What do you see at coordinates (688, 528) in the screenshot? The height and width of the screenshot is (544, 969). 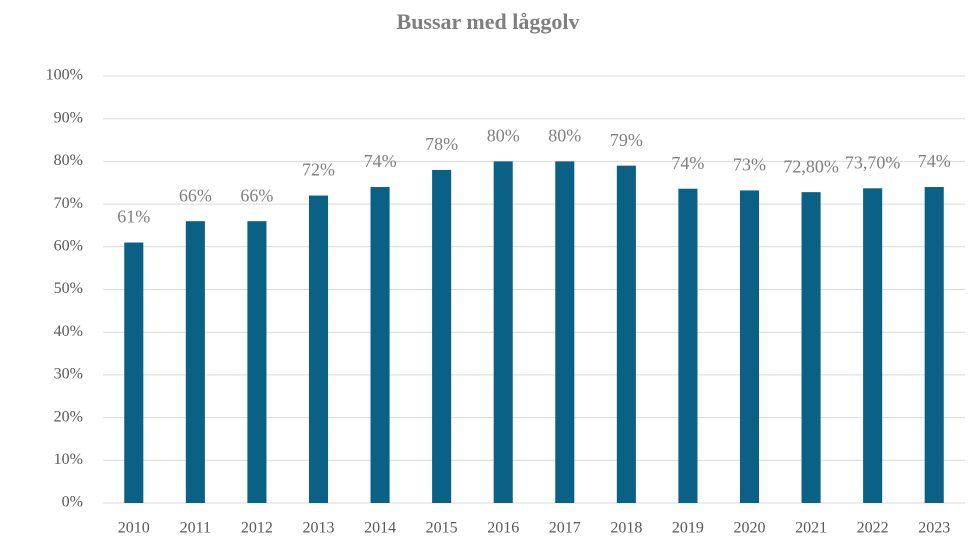 I see `x-tick-label: 2019` at bounding box center [688, 528].